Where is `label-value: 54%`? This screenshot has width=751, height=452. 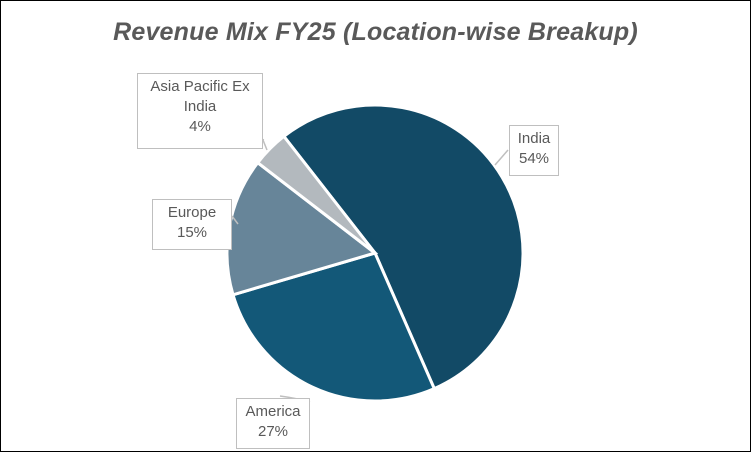
label-value: 54% is located at coordinates (534, 158).